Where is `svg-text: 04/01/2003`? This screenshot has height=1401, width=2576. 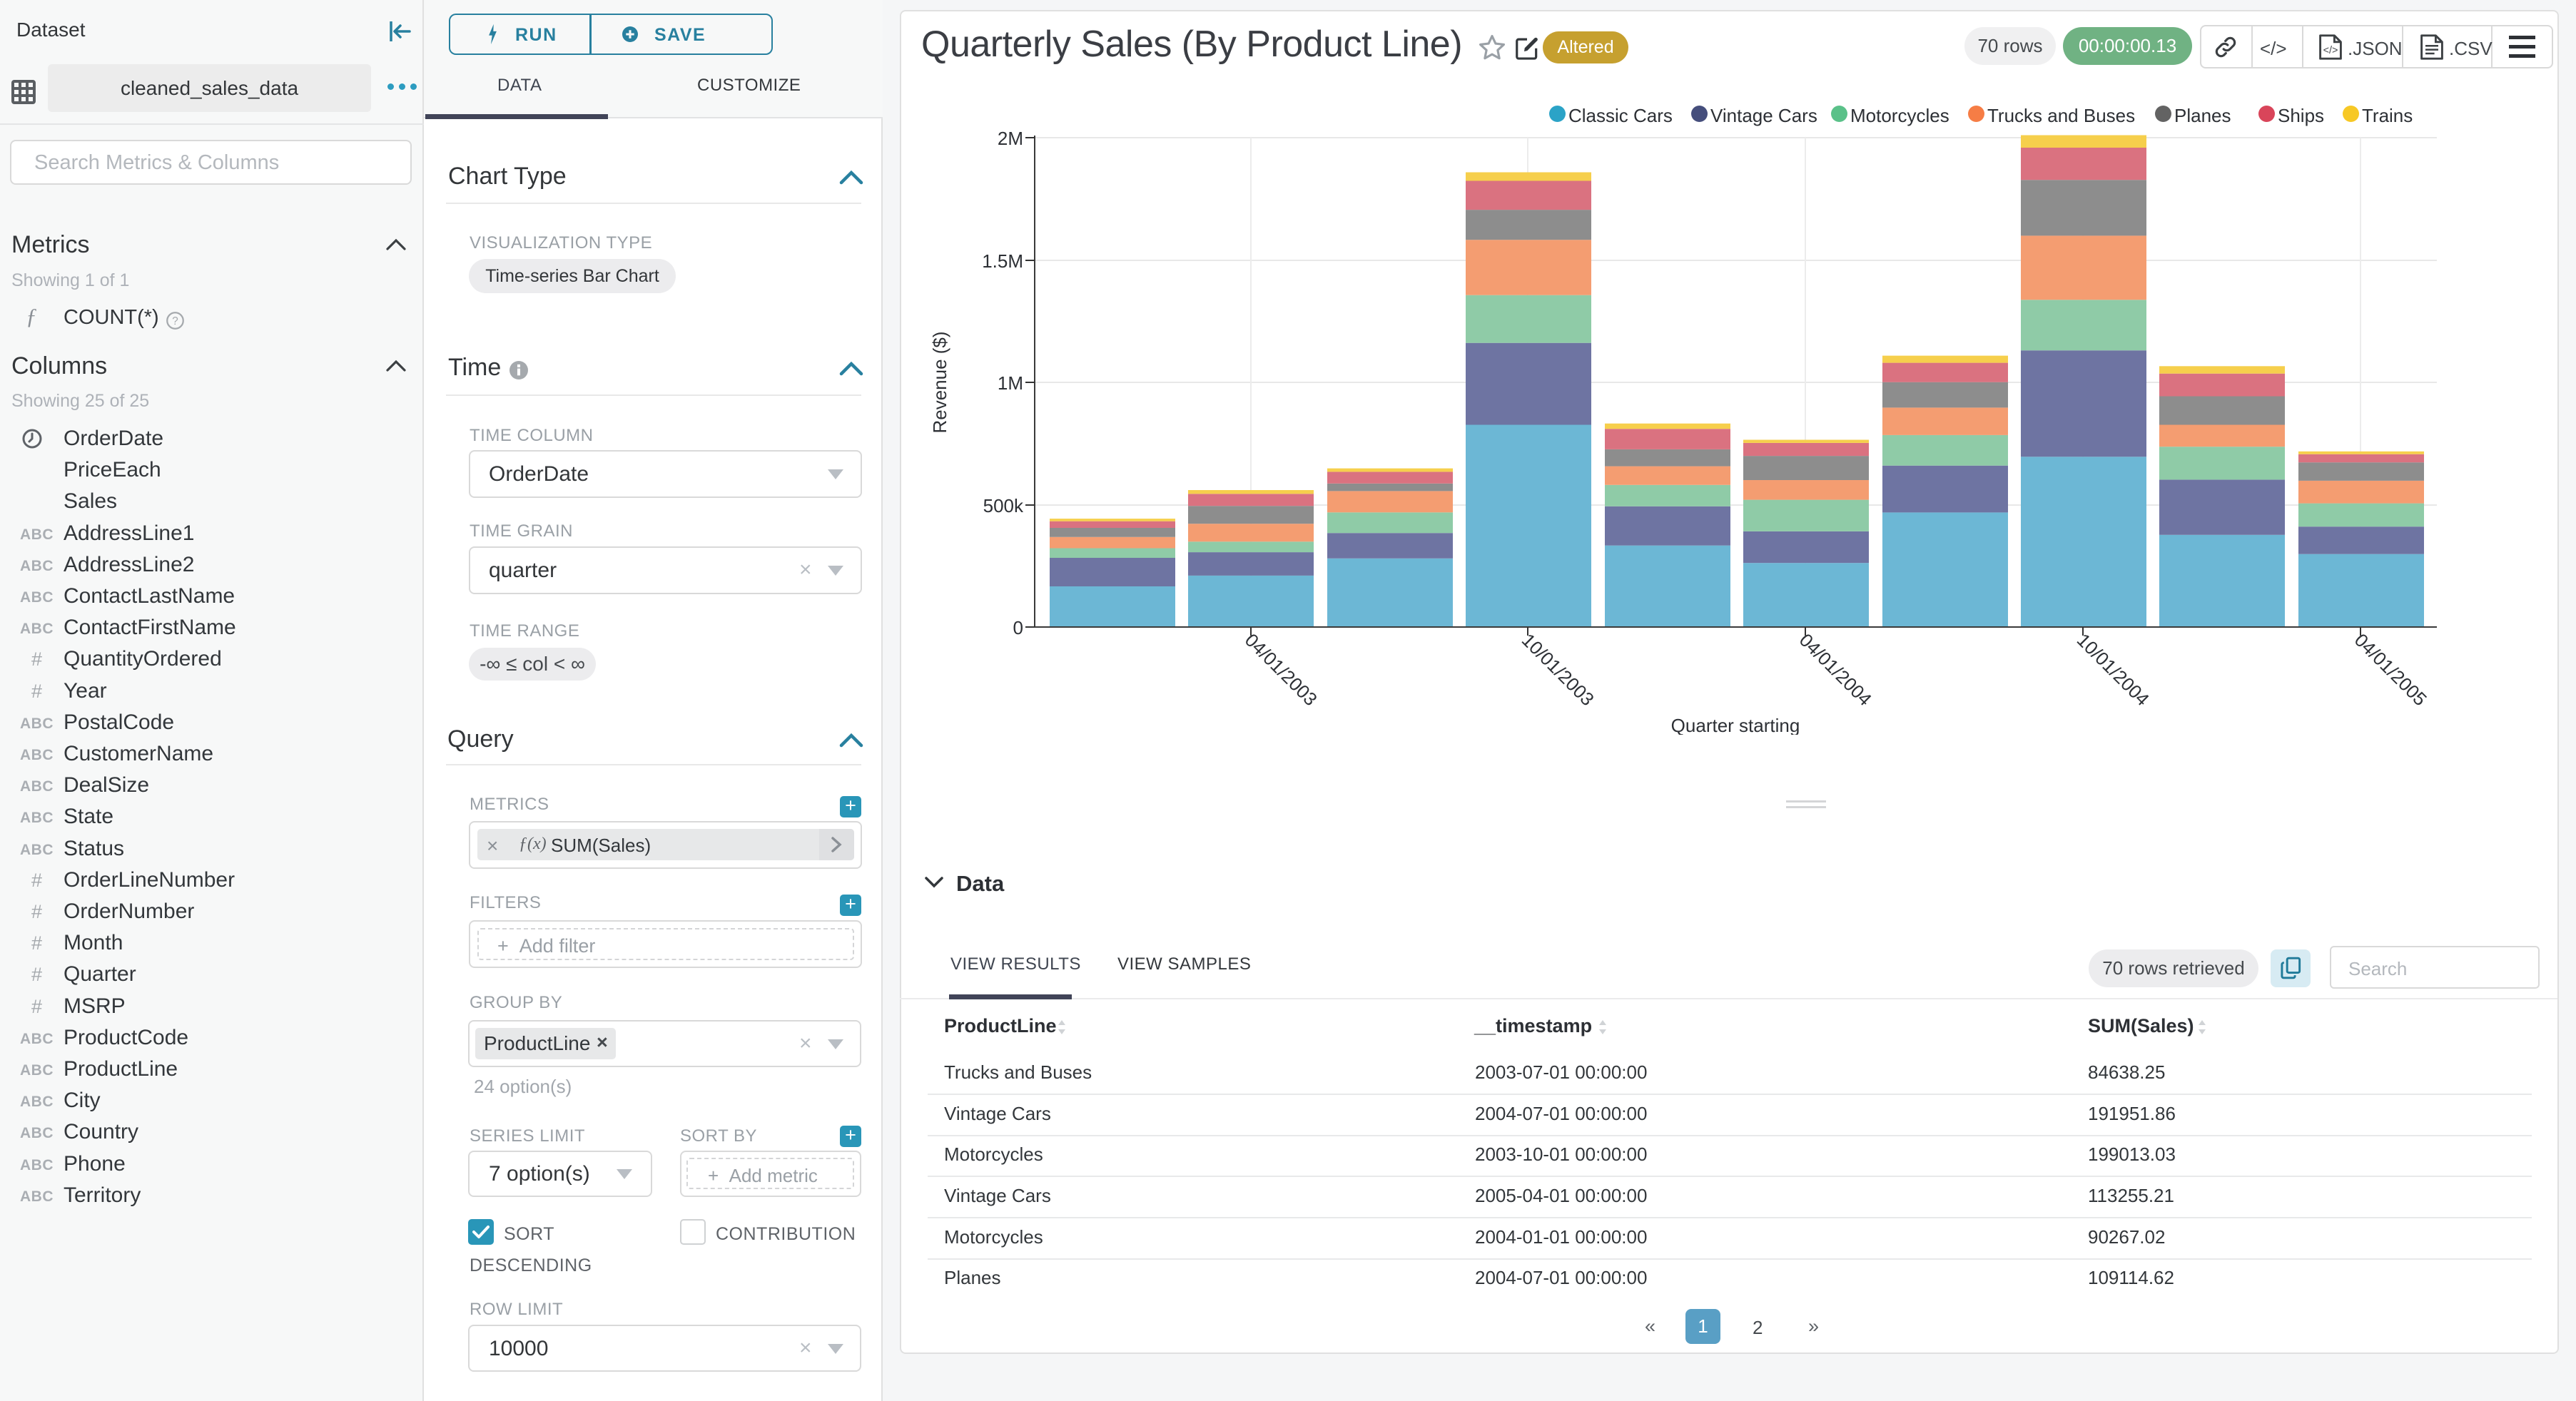
svg-text: 04/01/2003 is located at coordinates (1281, 669).